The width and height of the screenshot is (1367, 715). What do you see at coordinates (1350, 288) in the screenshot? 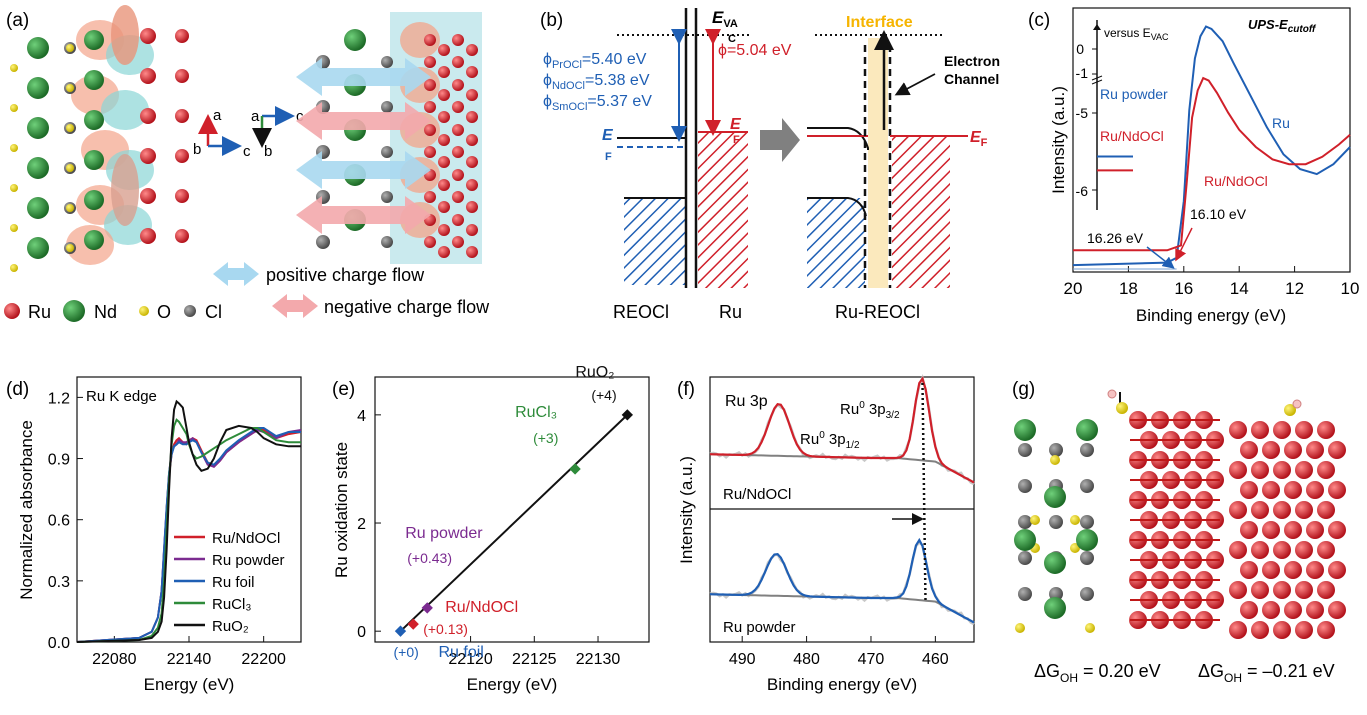
I see `x-tick-label: 10` at bounding box center [1350, 288].